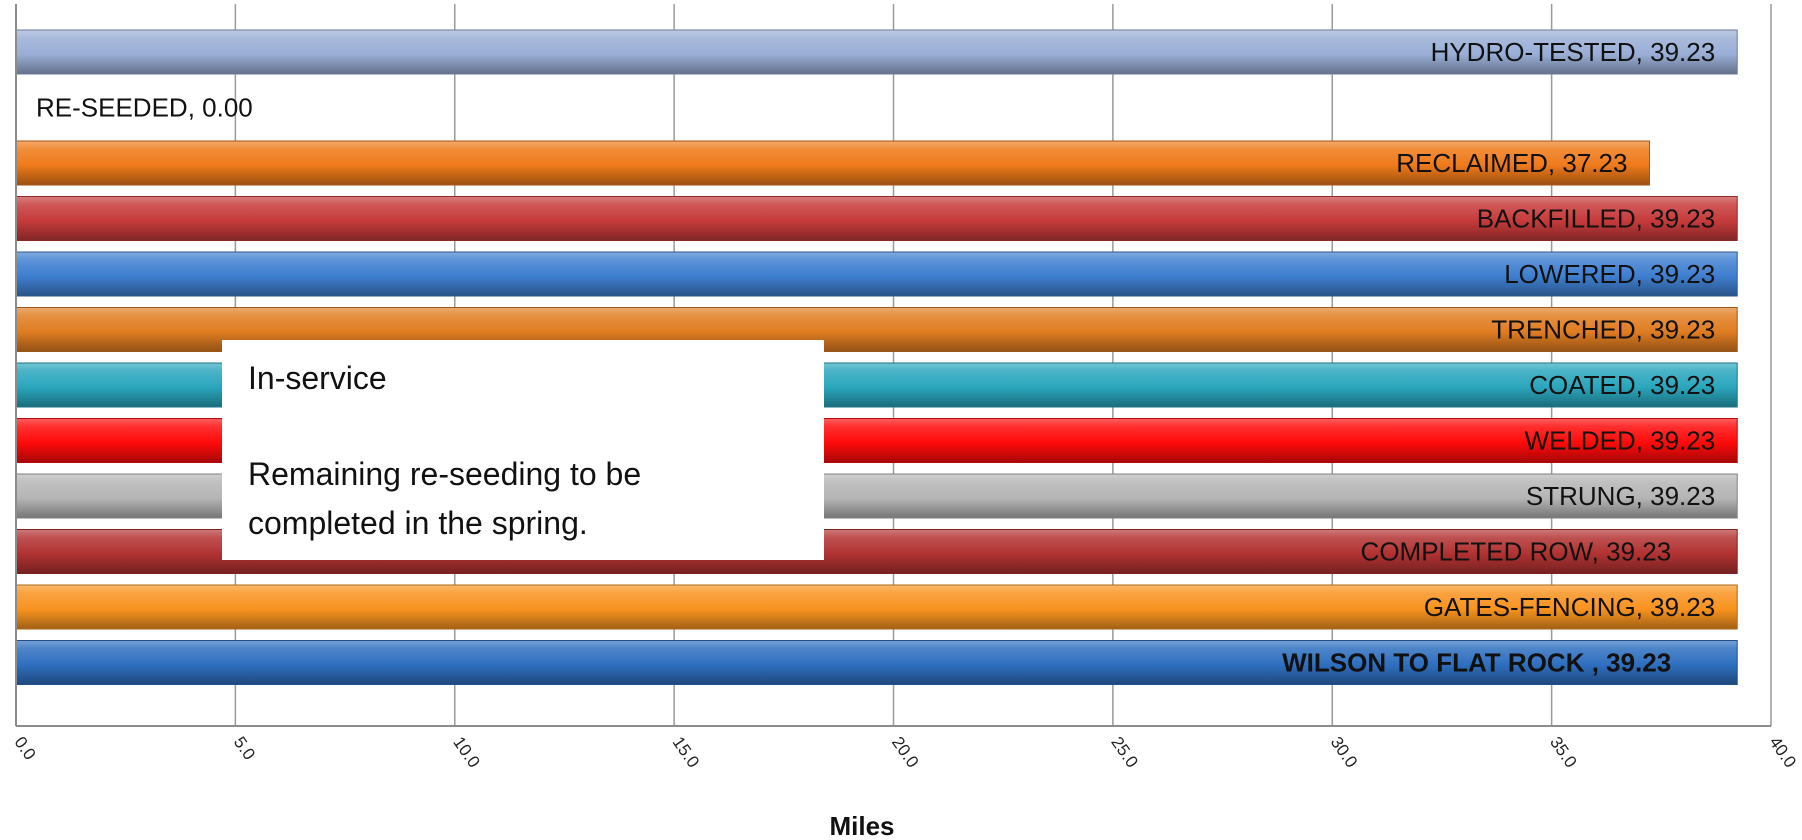  What do you see at coordinates (1511, 163) in the screenshot?
I see `bar-data-label: RECLAIMED, 37.23` at bounding box center [1511, 163].